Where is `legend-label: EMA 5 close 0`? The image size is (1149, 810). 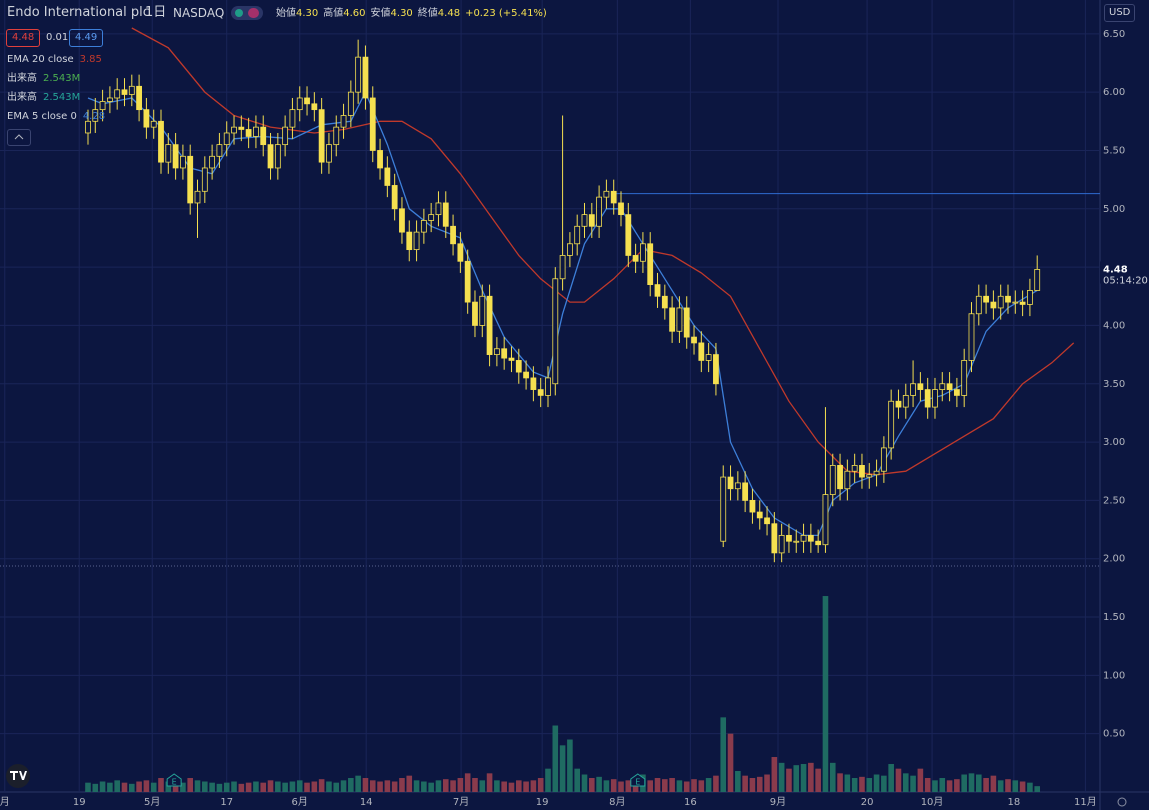 legend-label: EMA 5 close 0 is located at coordinates (42, 116).